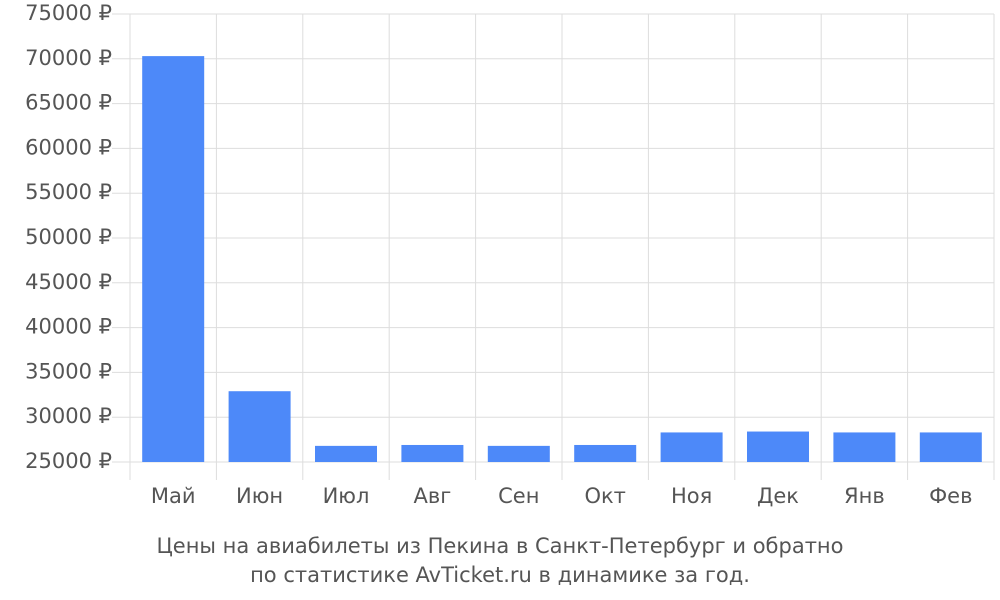  Describe the element at coordinates (68, 461) in the screenshot. I see `y-tick-label: 25000 ₽` at that location.